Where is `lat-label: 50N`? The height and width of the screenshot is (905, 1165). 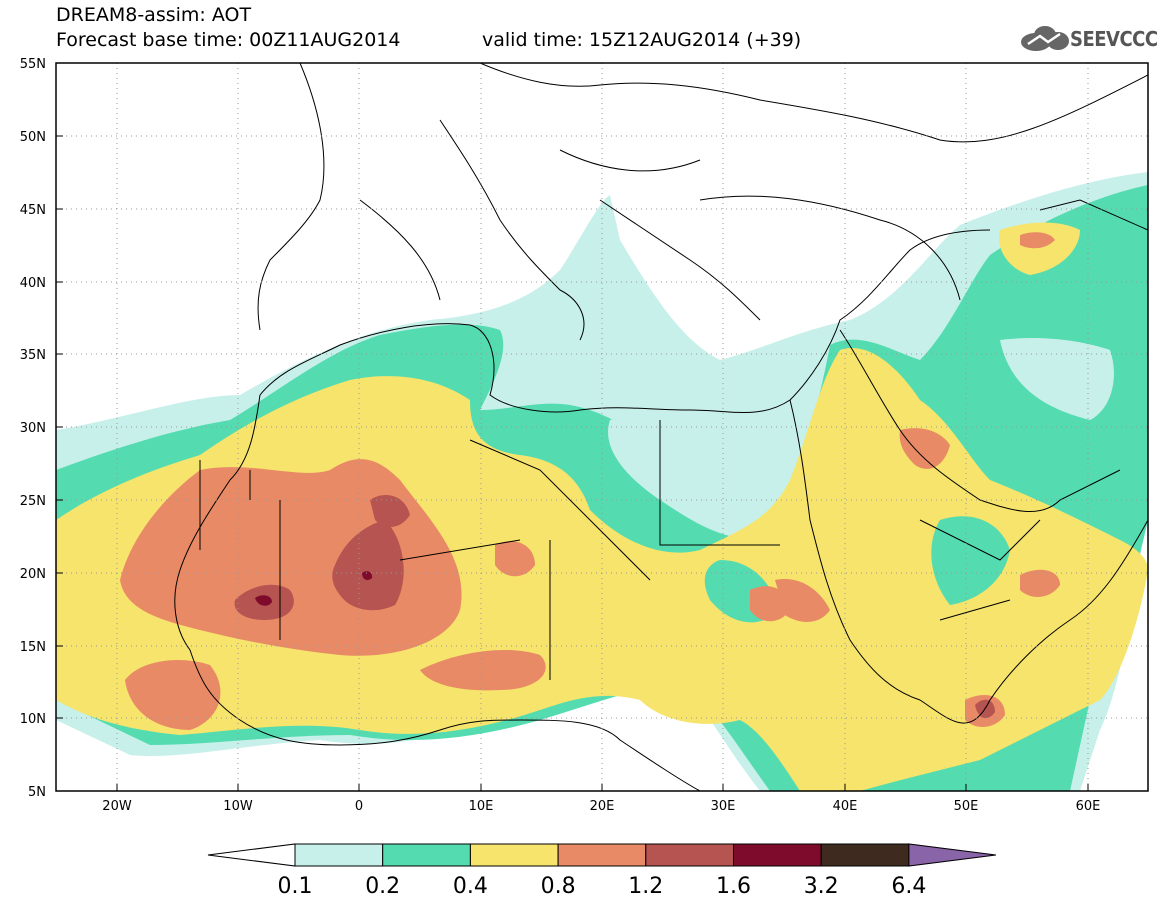 lat-label: 50N is located at coordinates (33, 137).